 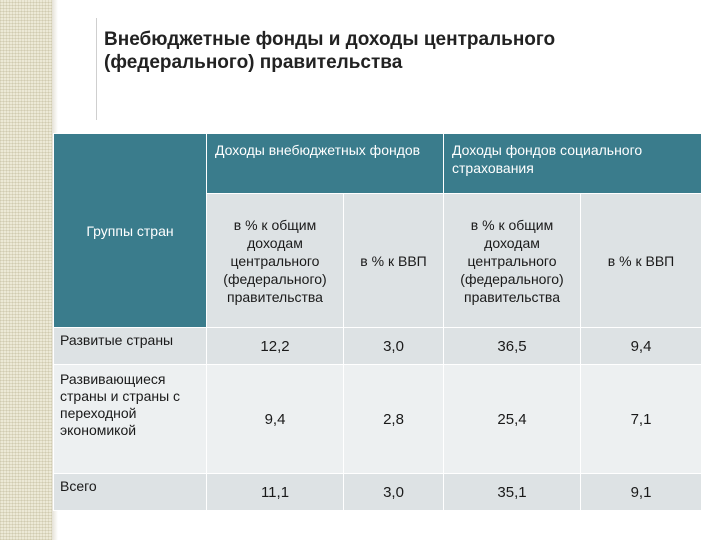 I want to click on table-row: Всего 11,1 3,0 35,1 9,1, so click(x=378, y=492).